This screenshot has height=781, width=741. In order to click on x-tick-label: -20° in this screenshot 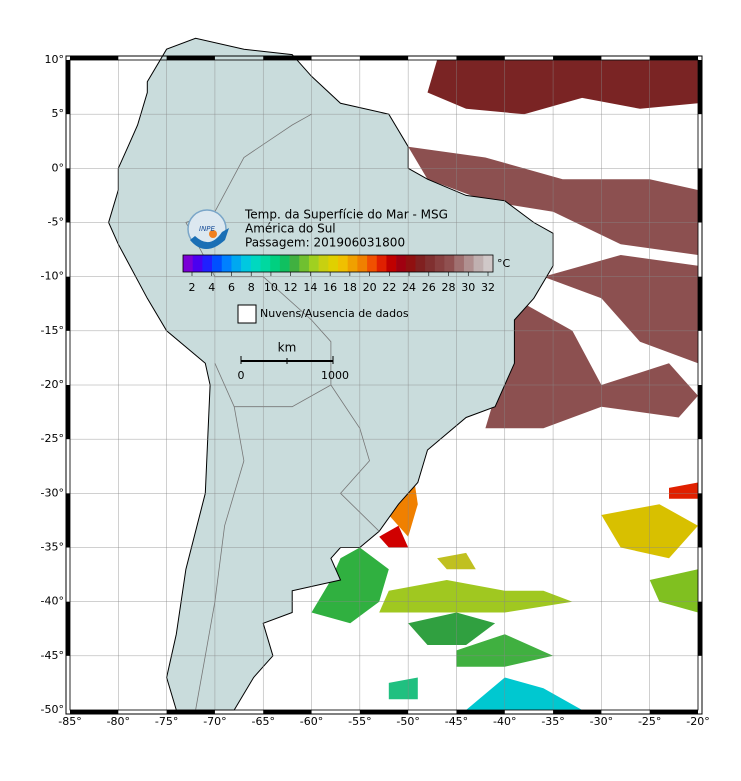, I will do `click(697, 721)`.